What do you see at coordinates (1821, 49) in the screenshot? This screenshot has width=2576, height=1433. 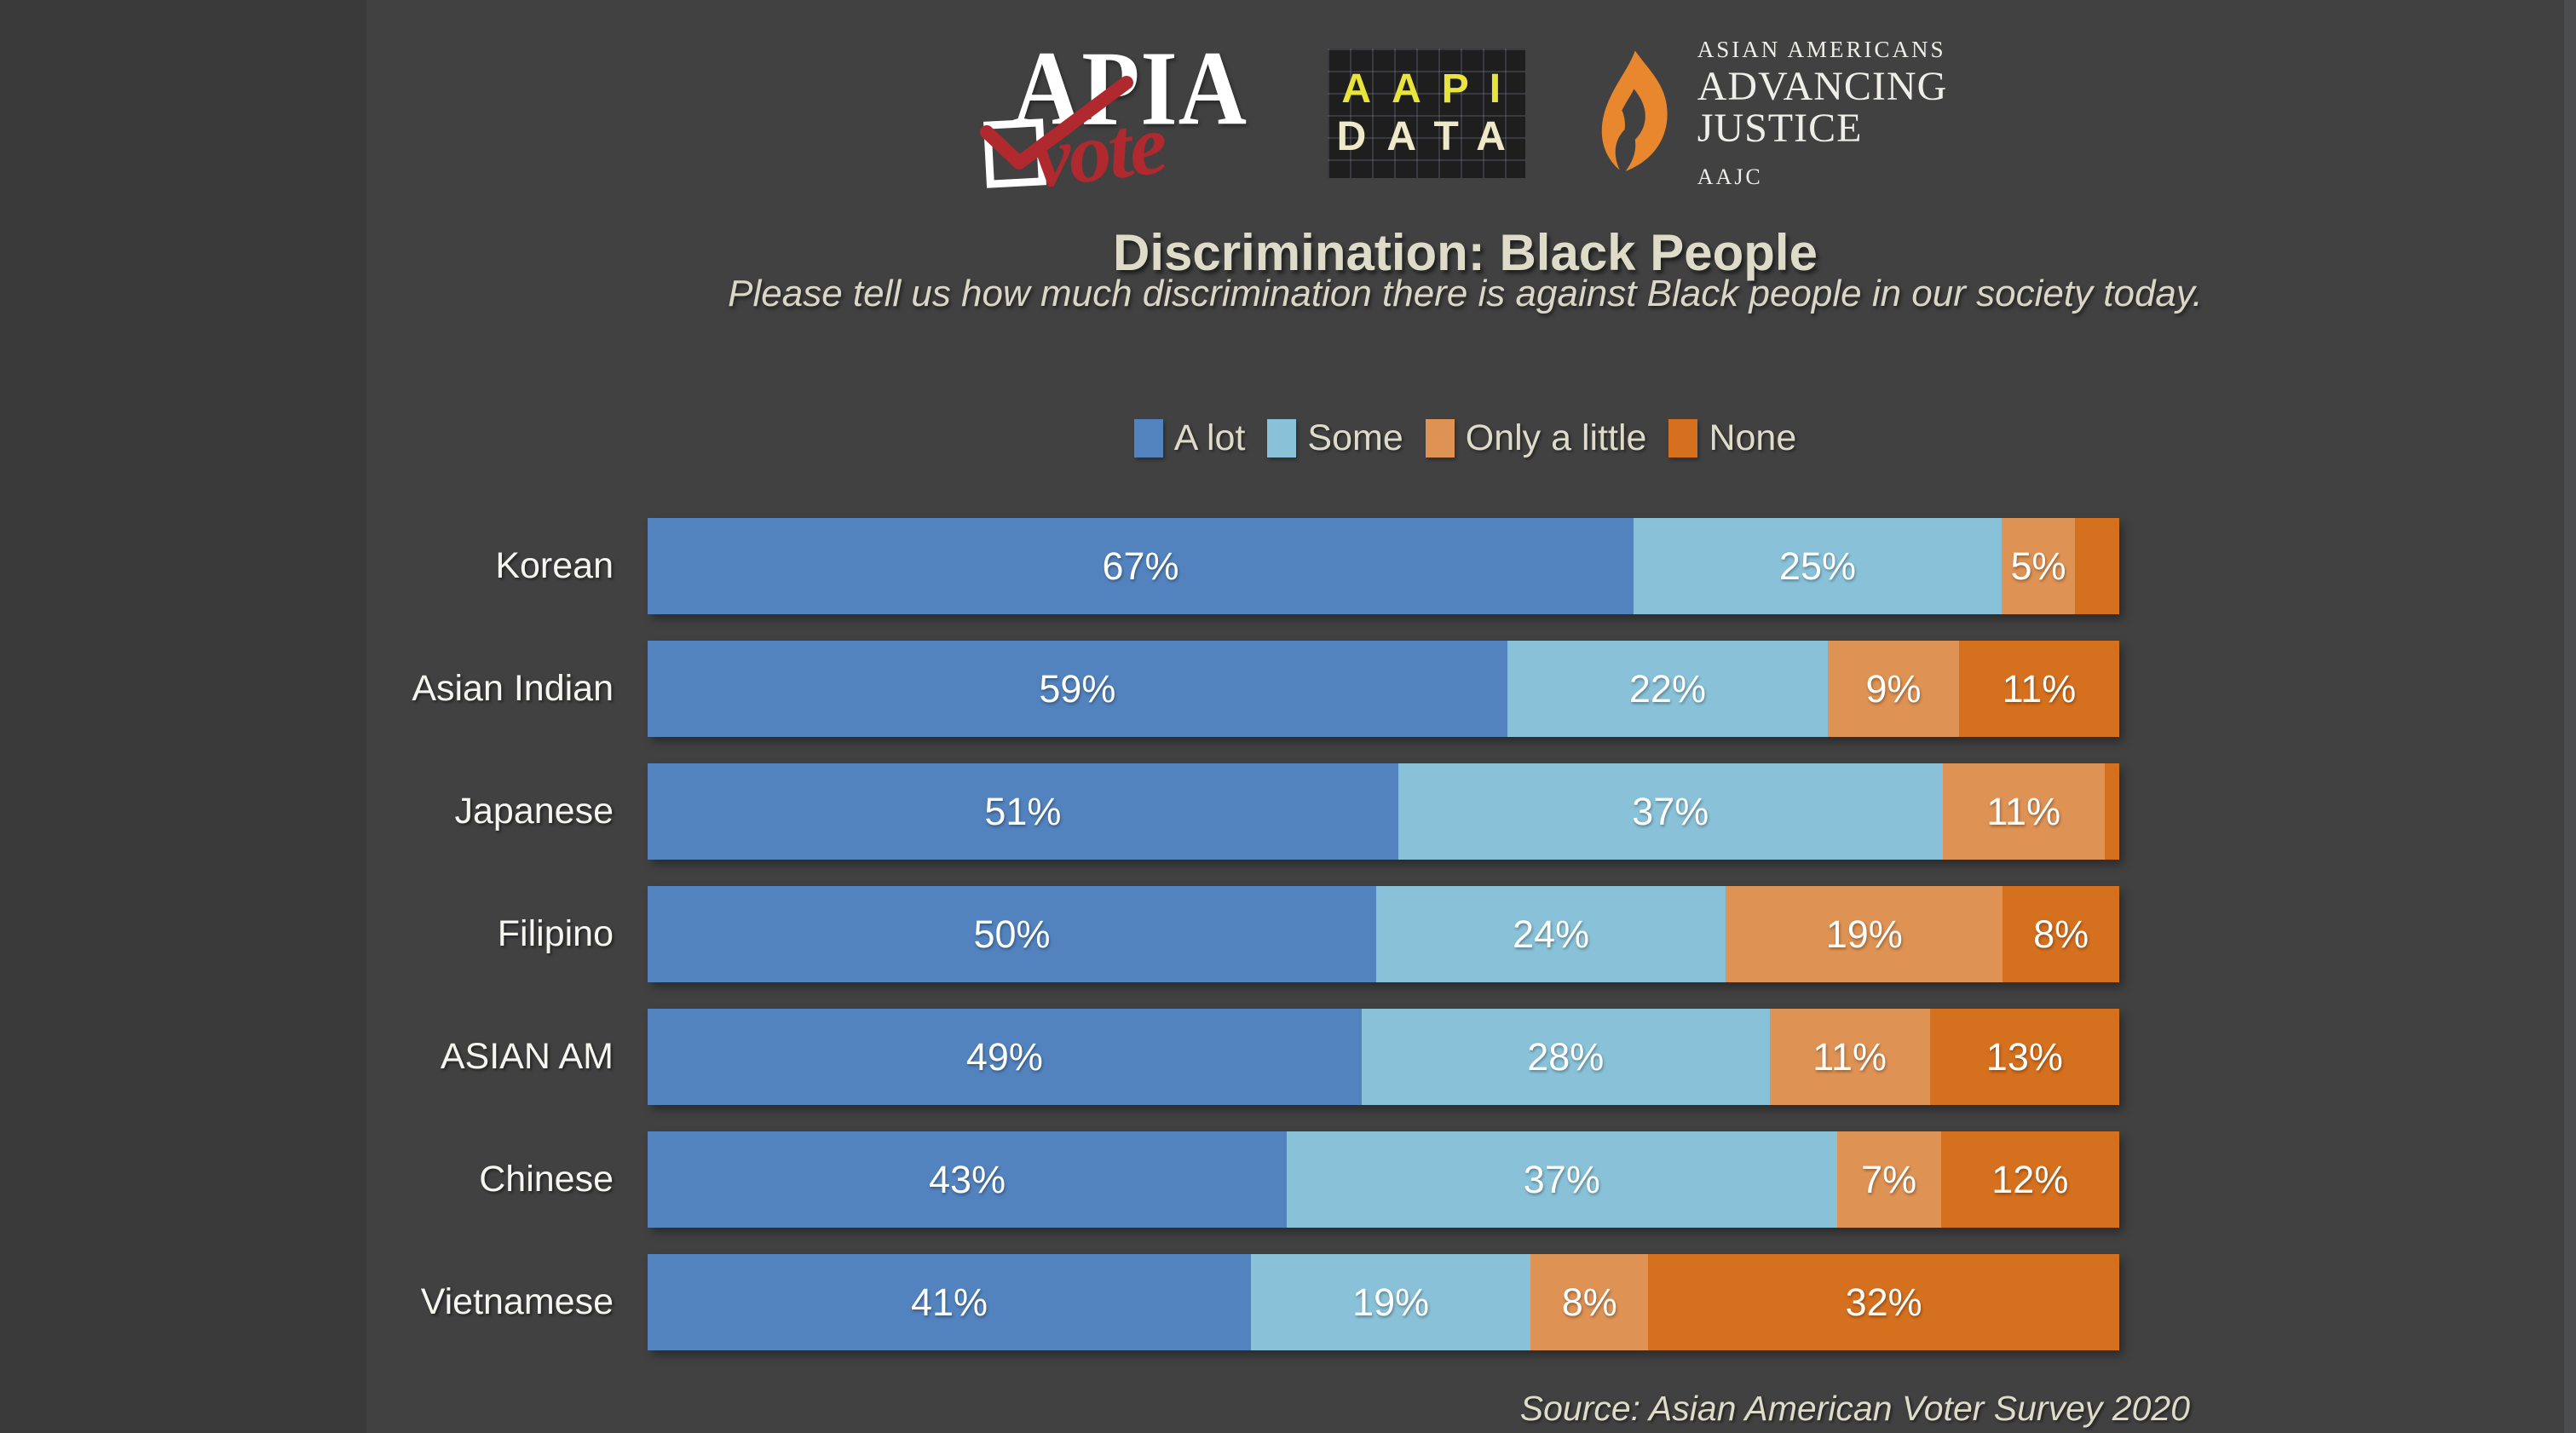 I see `aajc-top-line: ASIAN AMERICANS` at bounding box center [1821, 49].